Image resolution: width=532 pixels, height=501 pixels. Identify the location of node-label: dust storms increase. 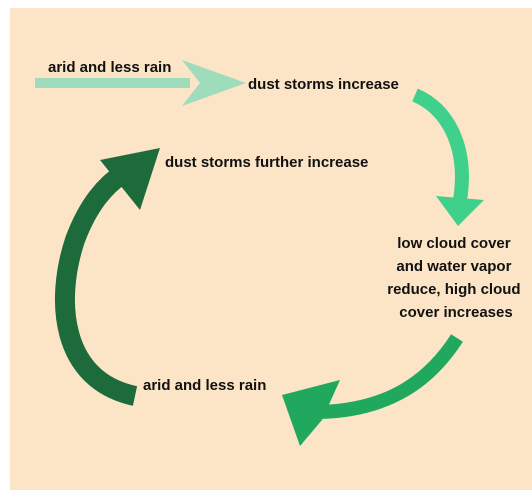
(323, 84).